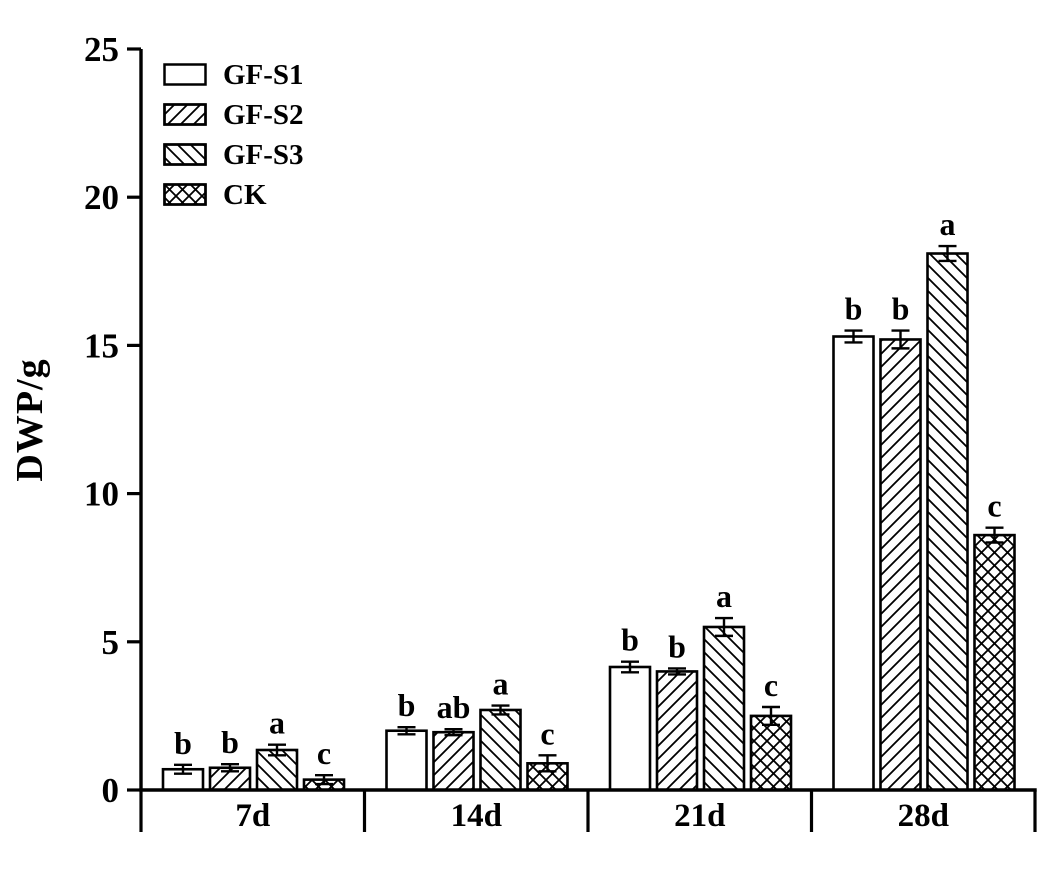 This screenshot has width=1057, height=875. Describe the element at coordinates (252, 816) in the screenshot. I see `category-label: 7d` at that location.